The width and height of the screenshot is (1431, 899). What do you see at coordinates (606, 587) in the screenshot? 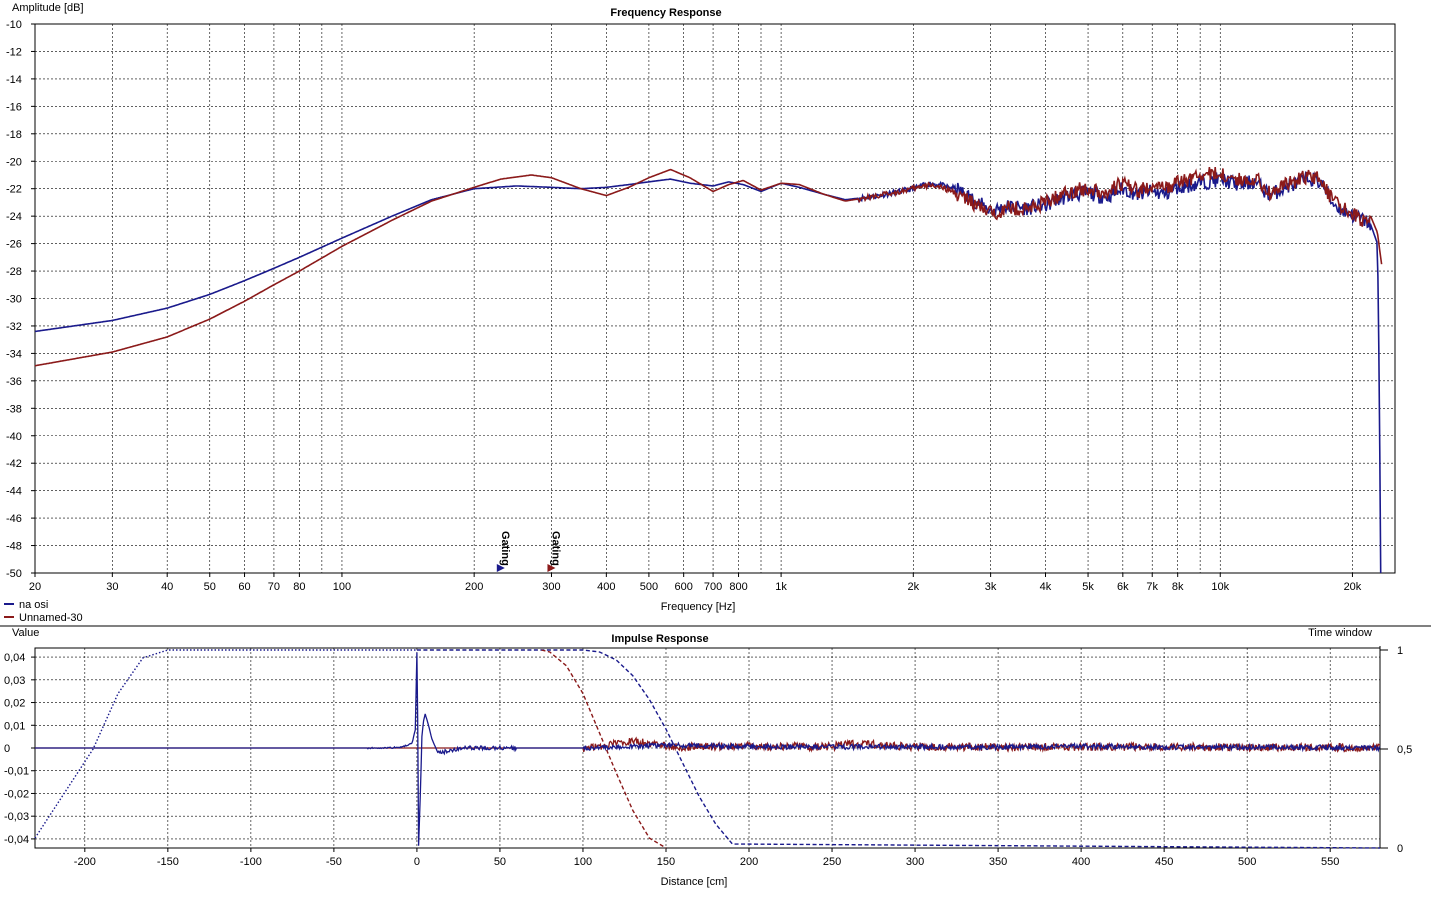
I see `fr-x-tick-label: 400` at bounding box center [606, 587].